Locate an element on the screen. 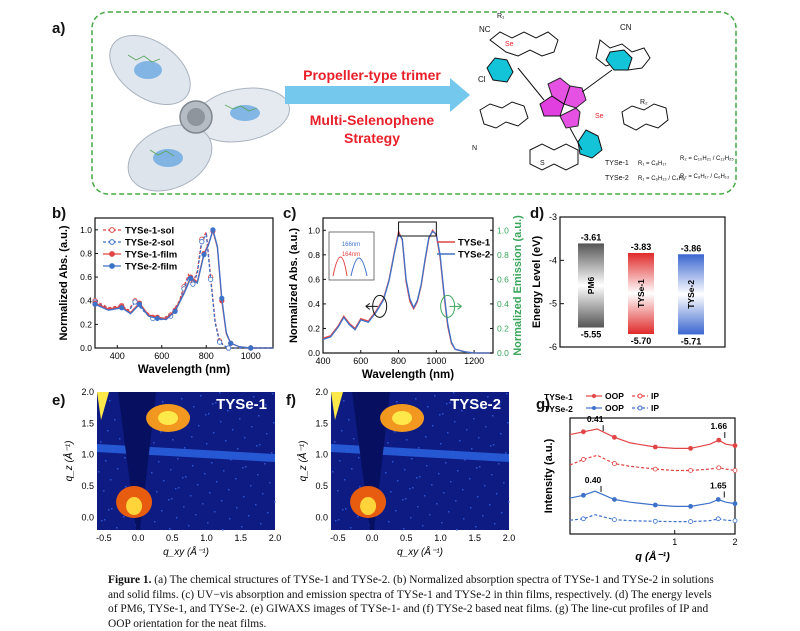 The height and width of the screenshot is (631, 800). legend-label: TYSe-1 is located at coordinates (474, 243).